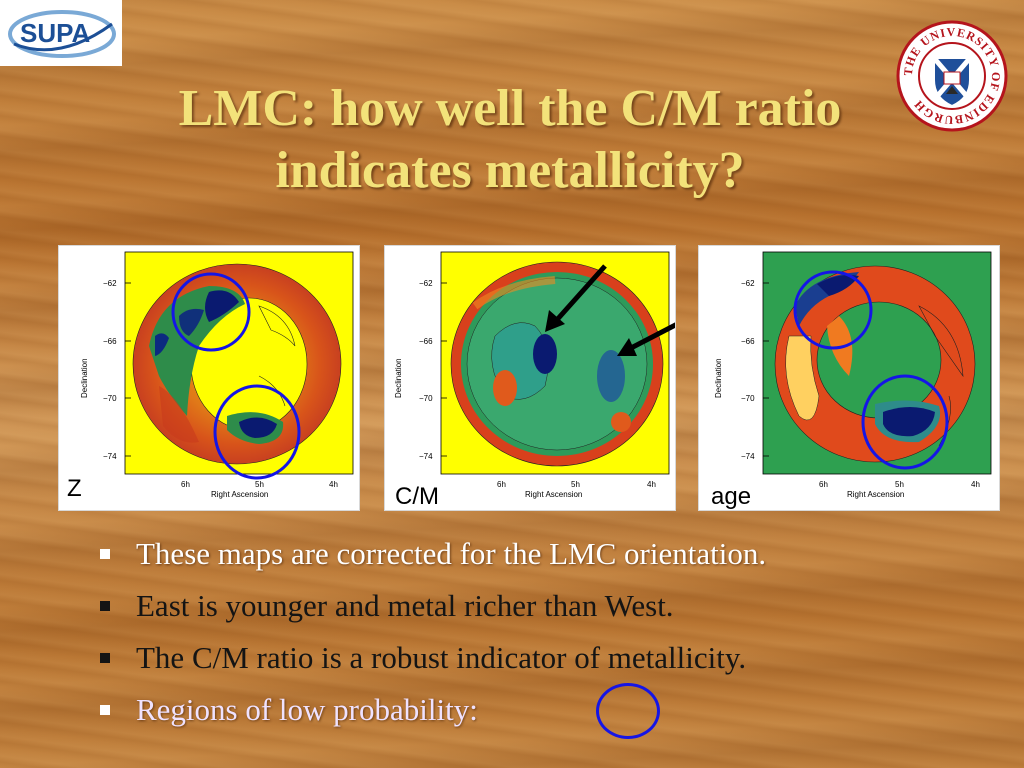 The width and height of the screenshot is (1024, 768). What do you see at coordinates (510, 170) in the screenshot?
I see `slide-title-line-2: indicates metallicity?` at bounding box center [510, 170].